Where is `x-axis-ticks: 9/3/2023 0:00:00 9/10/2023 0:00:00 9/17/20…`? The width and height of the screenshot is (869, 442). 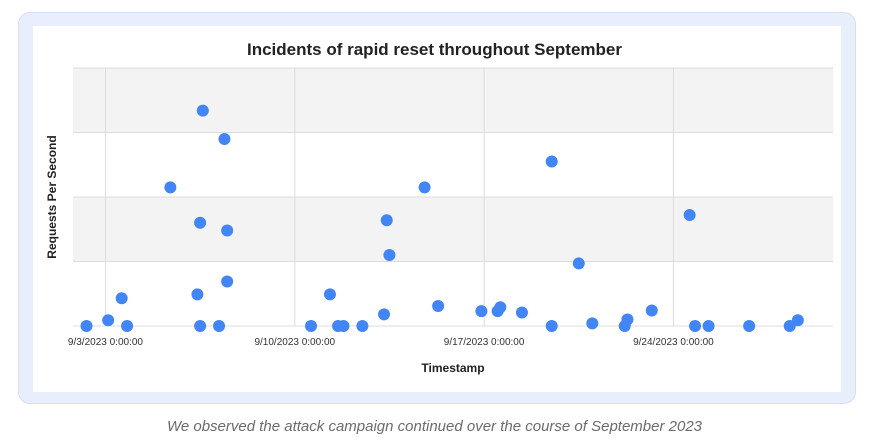 x-axis-ticks: 9/3/2023 0:00:00 9/10/2023 0:00:00 9/17/20… is located at coordinates (391, 342).